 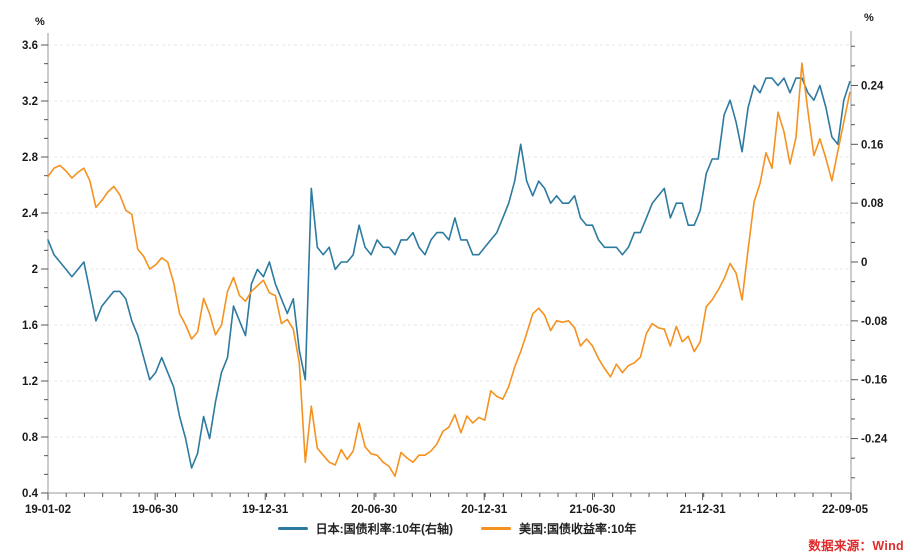 I want to click on legend-item-japan: 日本:国债利率:10年(右轴), so click(x=365, y=528).